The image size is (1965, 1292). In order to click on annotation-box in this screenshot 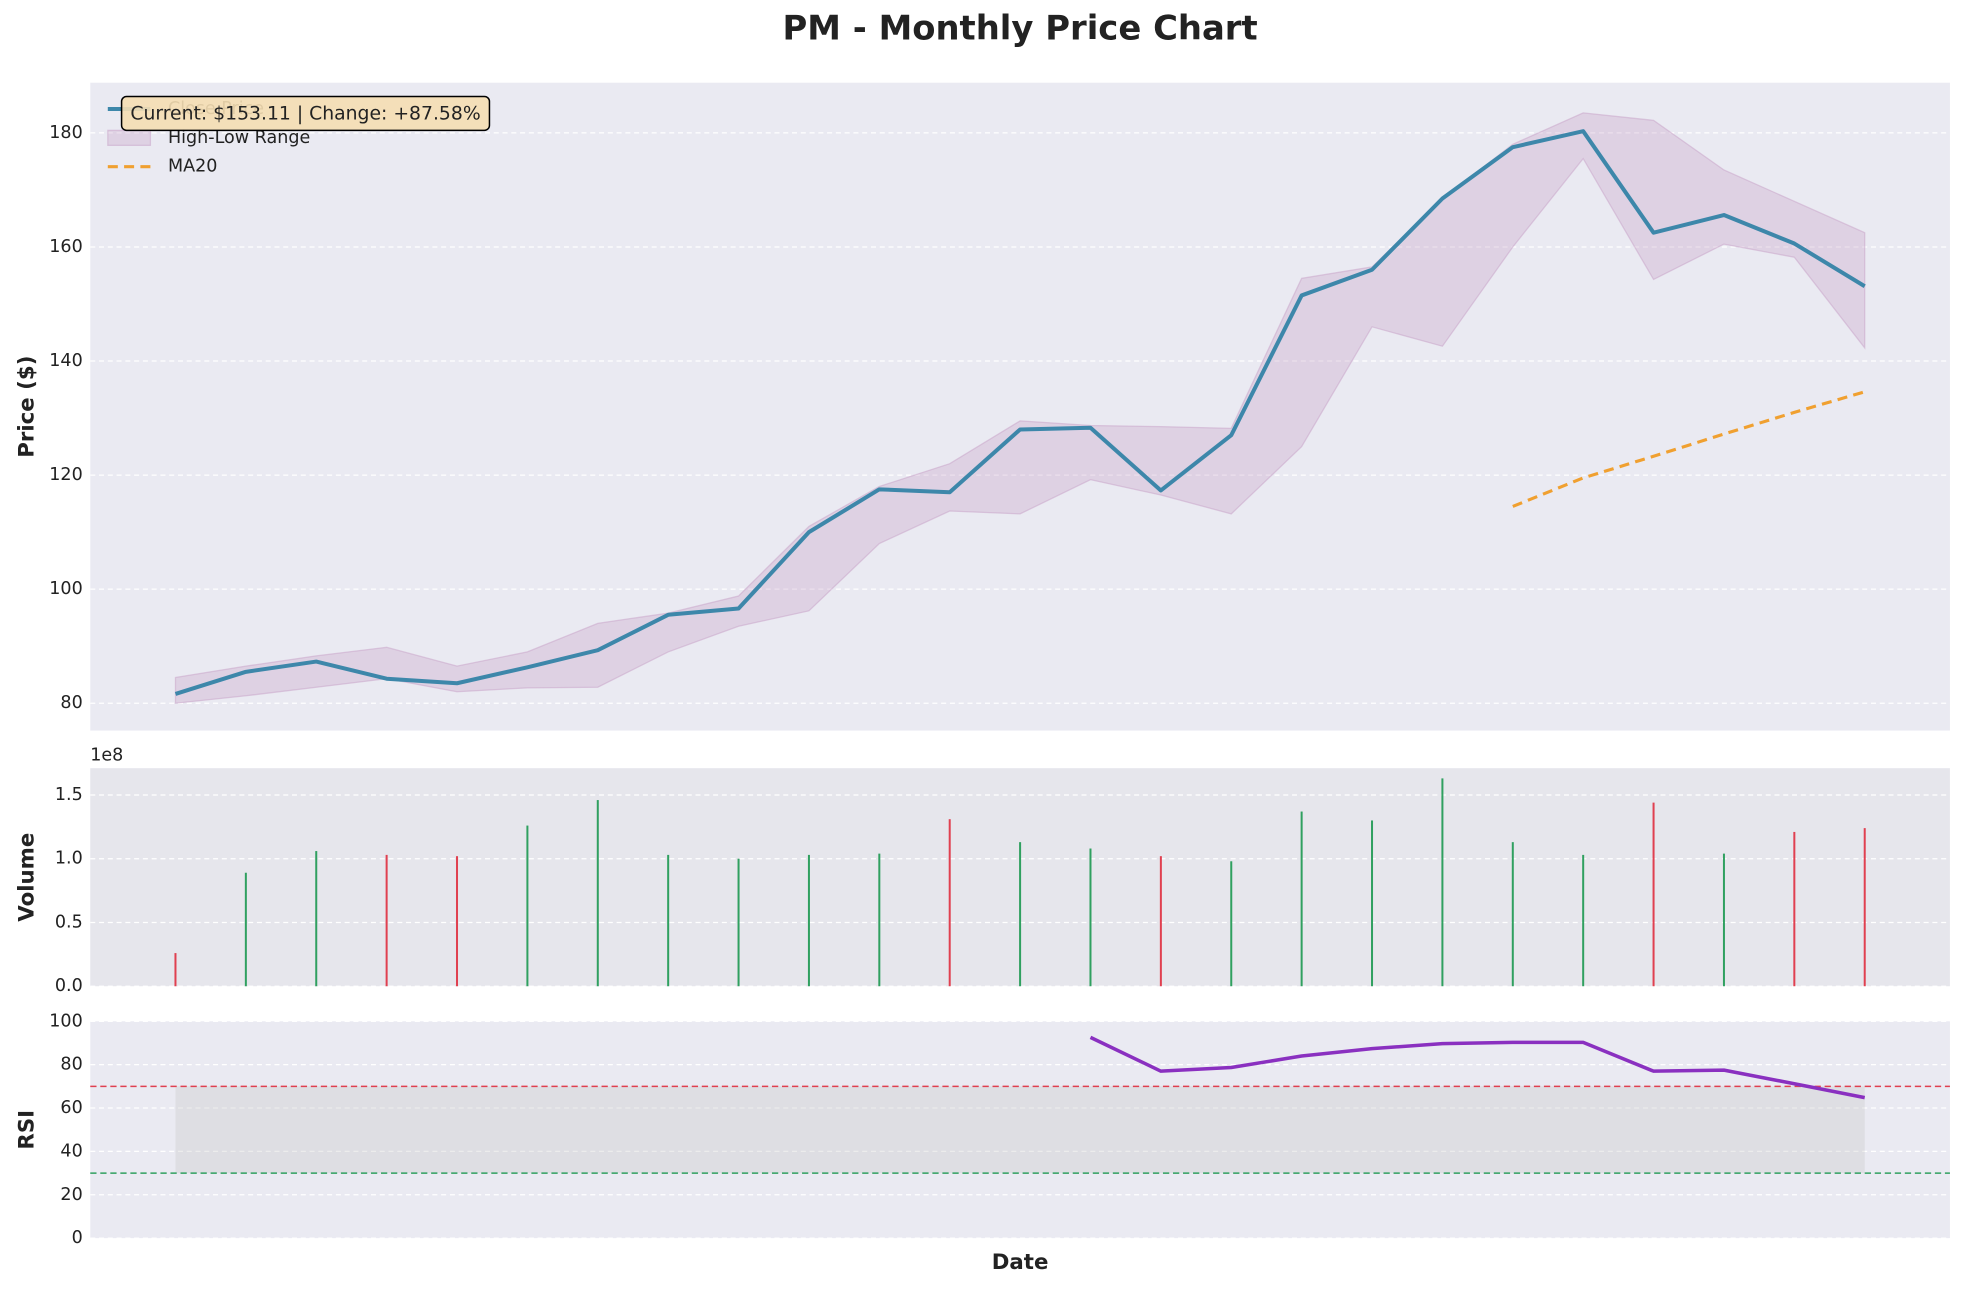, I will do `click(305, 113)`.